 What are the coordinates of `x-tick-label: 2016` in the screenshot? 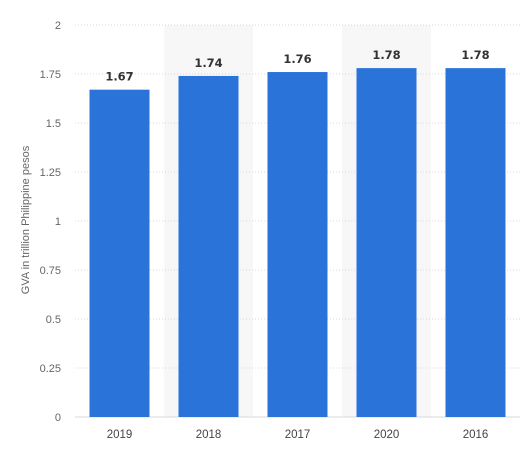 It's located at (476, 435).